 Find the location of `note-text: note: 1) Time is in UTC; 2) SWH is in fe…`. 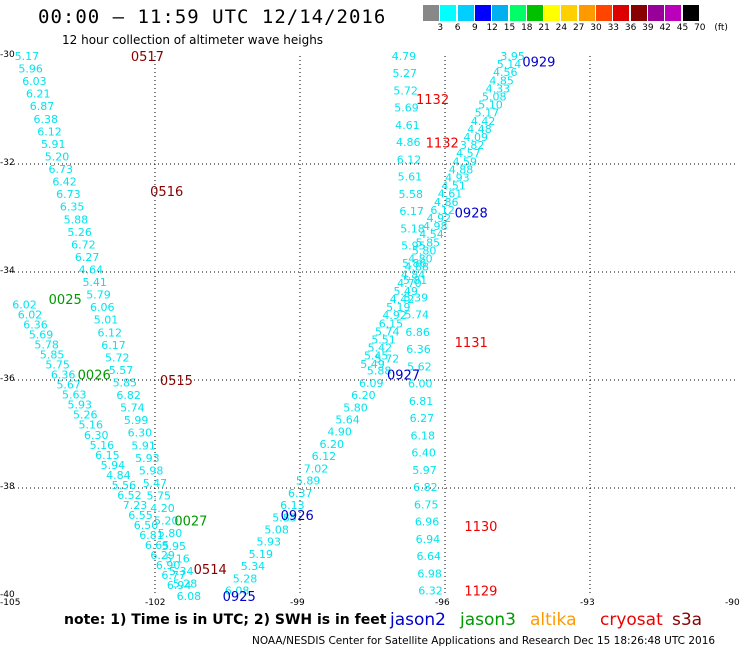

note-text: note: 1) Time is in UTC; 2) SWH is in fe… is located at coordinates (225, 620).